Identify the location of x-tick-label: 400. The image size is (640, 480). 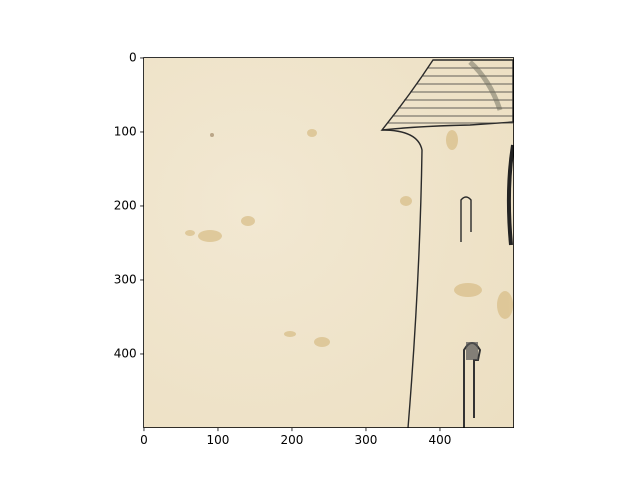
(440, 440).